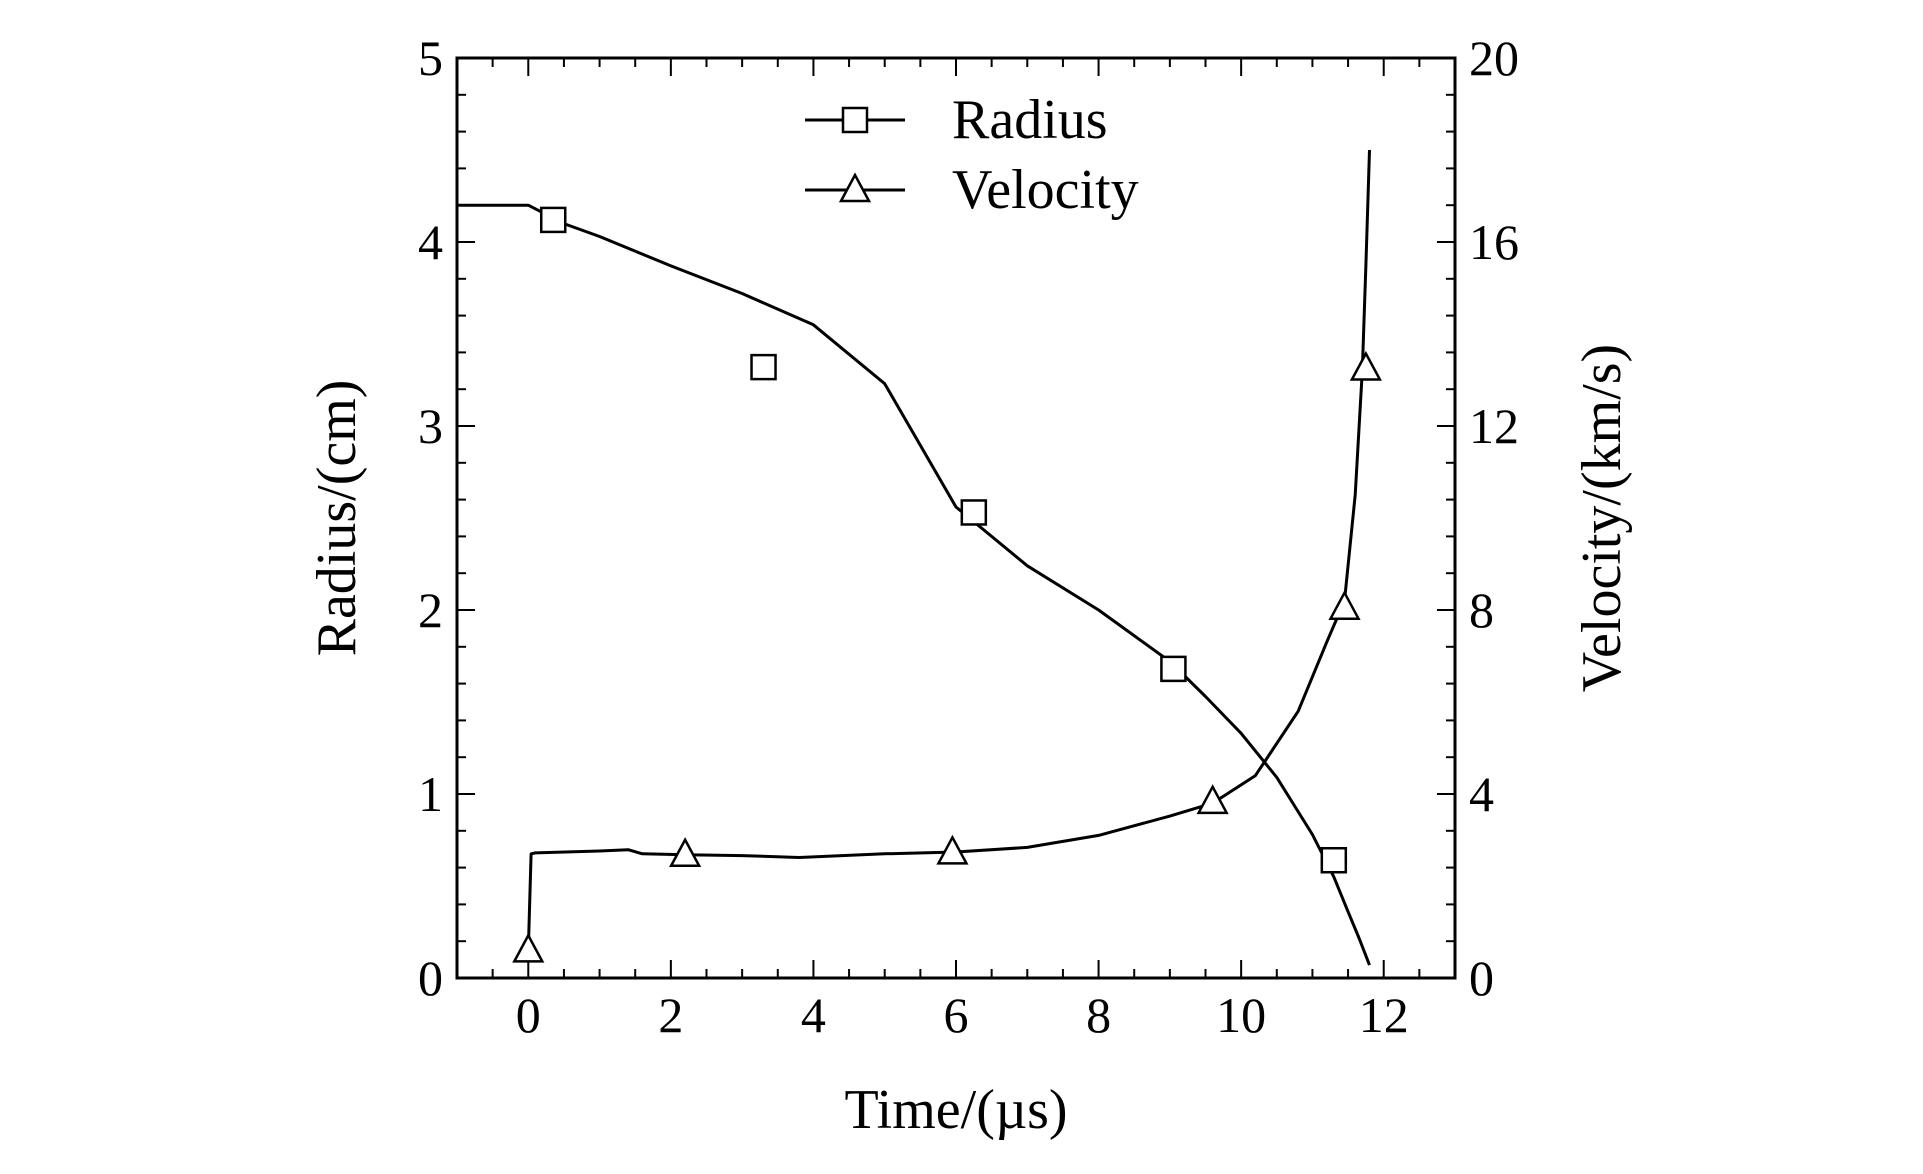 This screenshot has width=1923, height=1174. I want to click on legend-velocity-label: Velocity, so click(1045, 190).